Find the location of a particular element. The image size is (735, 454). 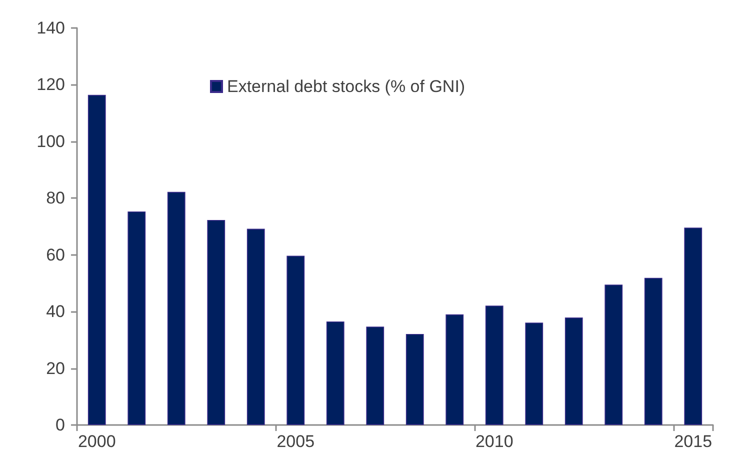

y-tick-label: 120 is located at coordinates (50, 84).